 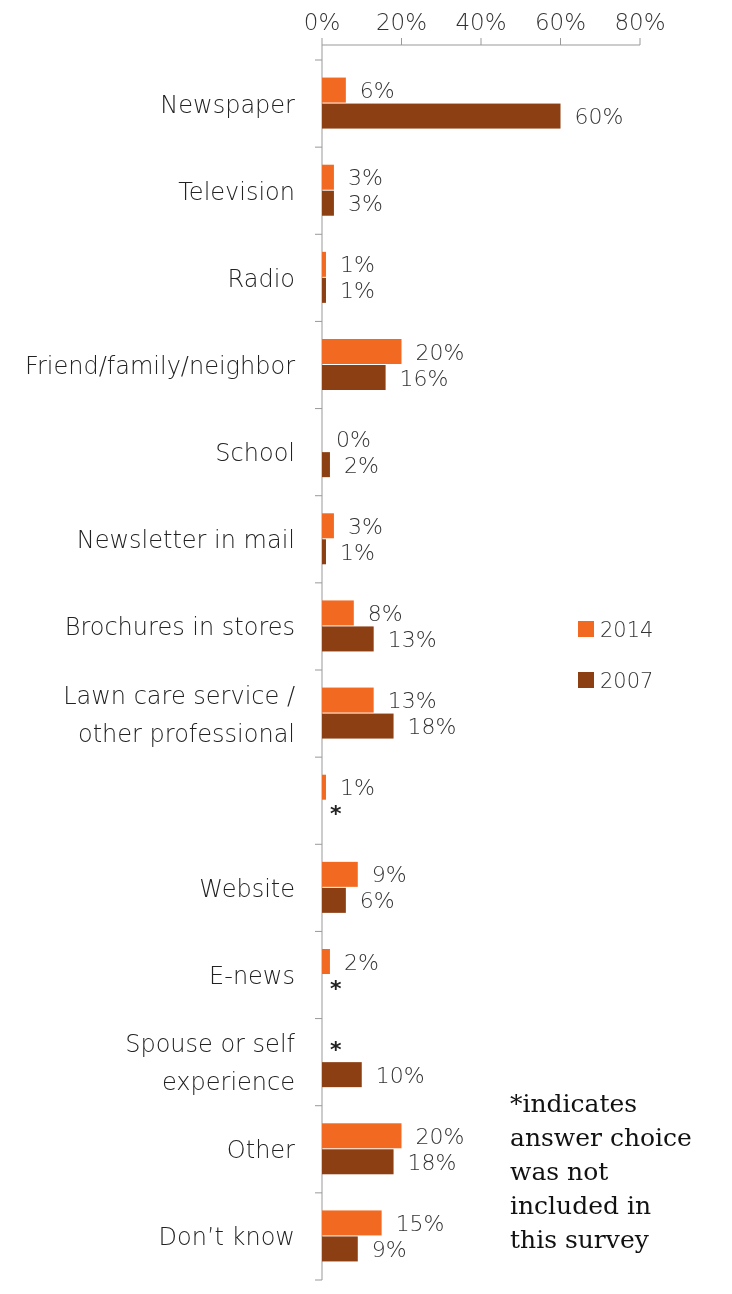 I want to click on data-label: 16%, so click(x=424, y=378).